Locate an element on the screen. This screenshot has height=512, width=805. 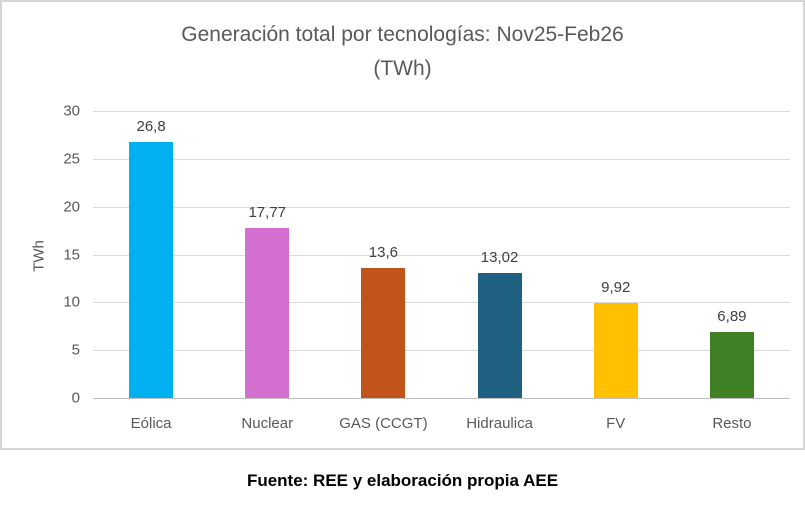
source-caption: Fuente: REE y elaboración propia AEE is located at coordinates (402, 480).